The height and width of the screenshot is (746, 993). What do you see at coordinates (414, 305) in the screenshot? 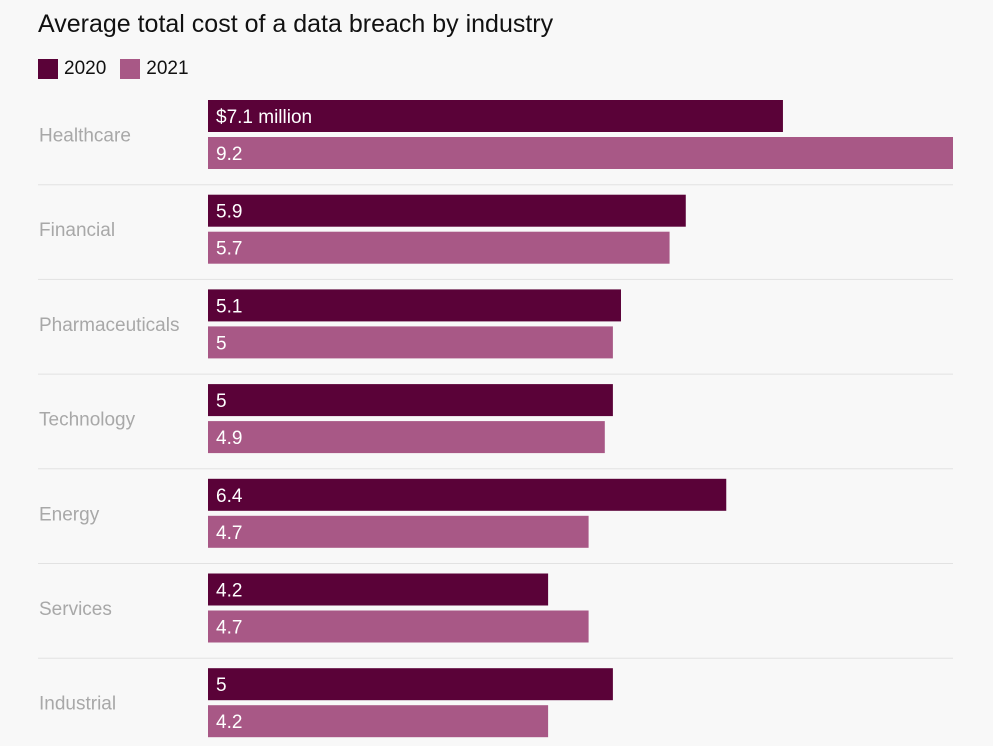
I see `bar-pharmaceuticals-2020` at bounding box center [414, 305].